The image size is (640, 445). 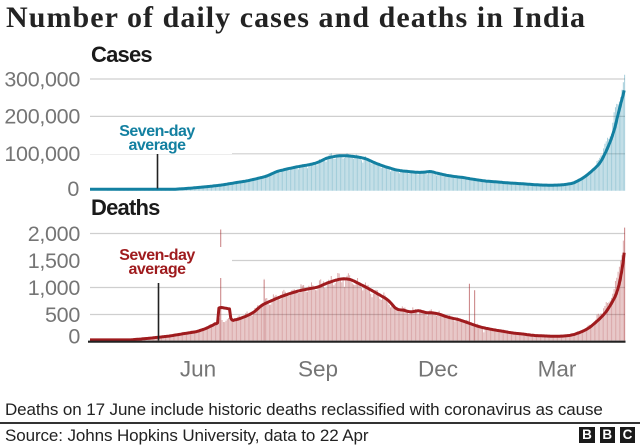 I want to click on svg-text: 300,000, so click(x=42, y=79).